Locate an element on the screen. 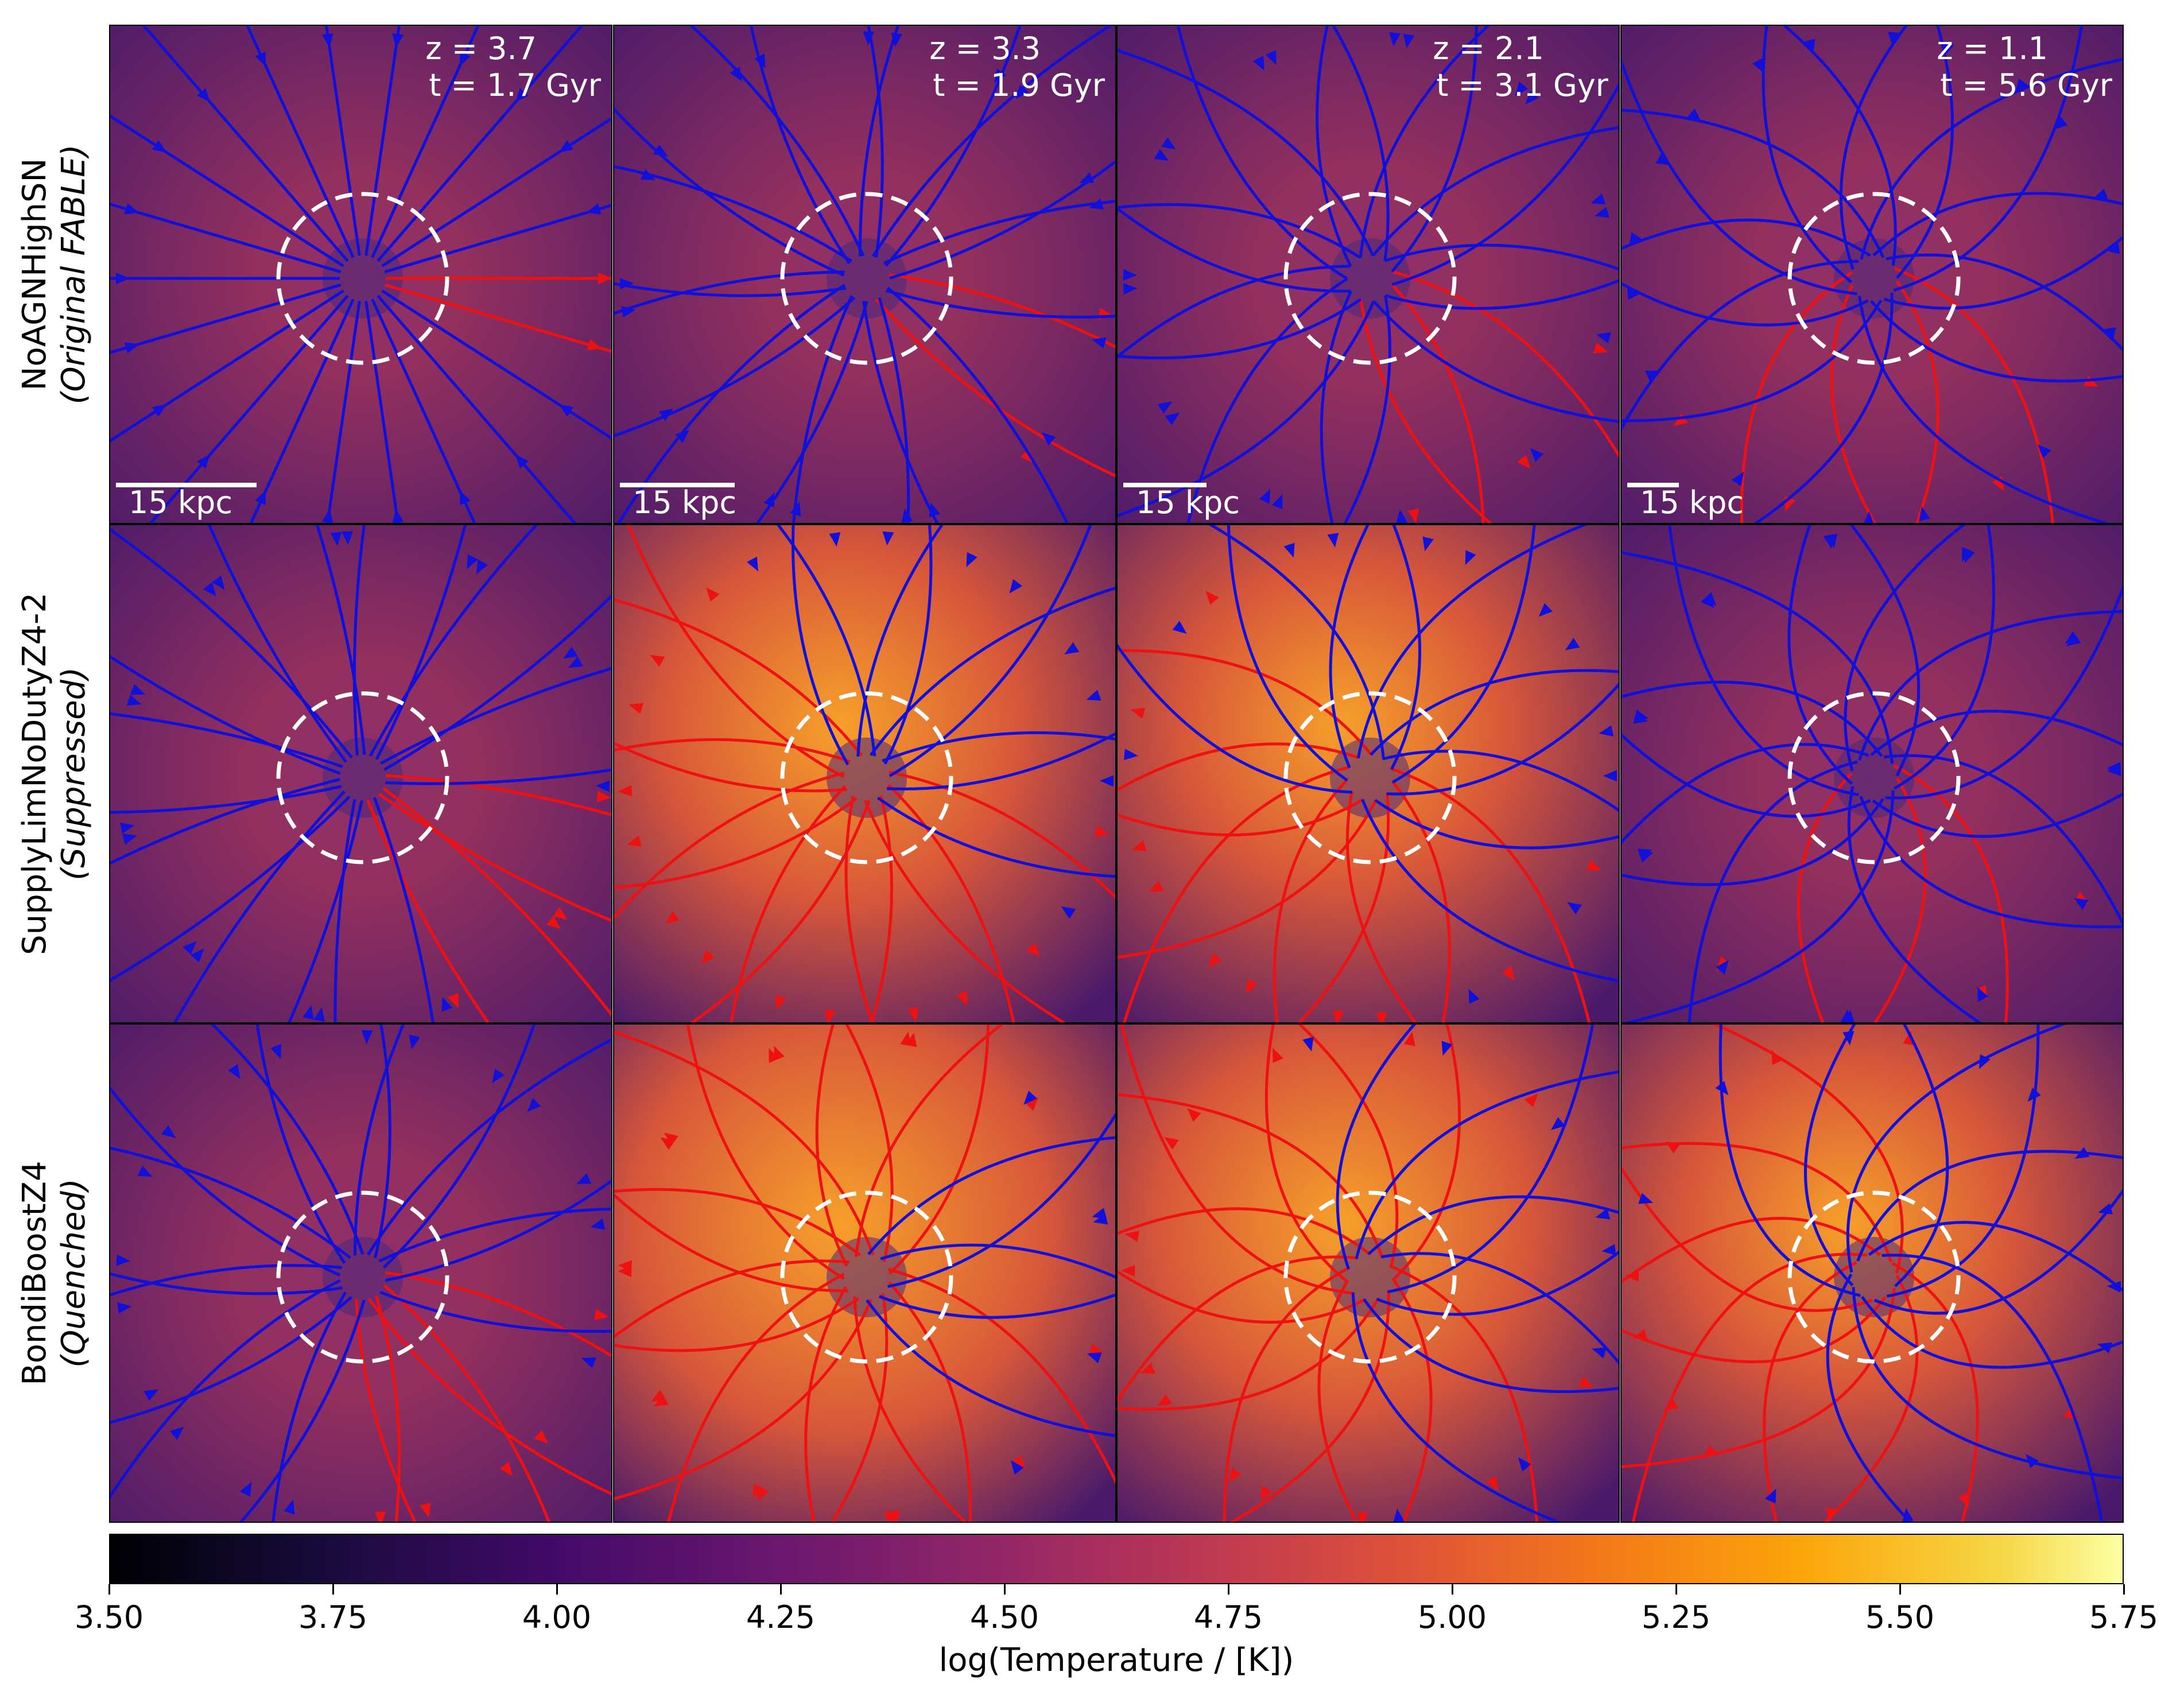  colorbar-tick-label: 5.75 is located at coordinates (2124, 1617).